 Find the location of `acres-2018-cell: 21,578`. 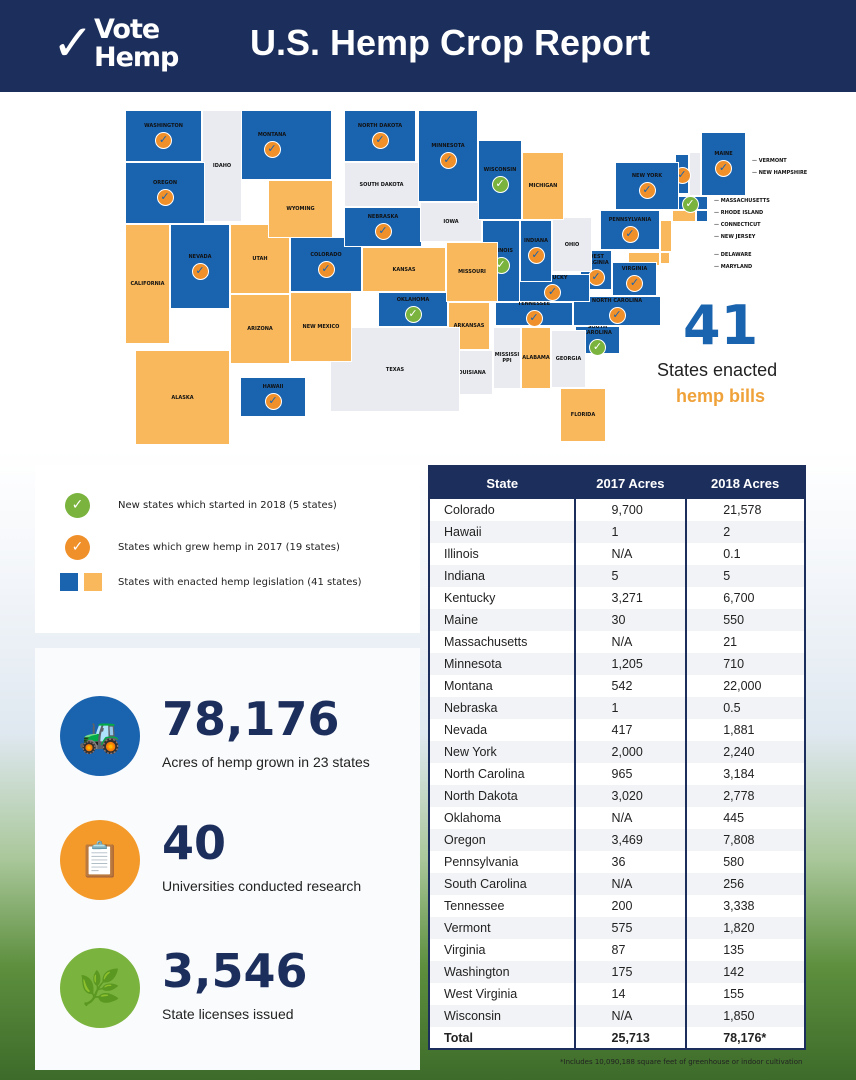

acres-2018-cell: 21,578 is located at coordinates (745, 510).